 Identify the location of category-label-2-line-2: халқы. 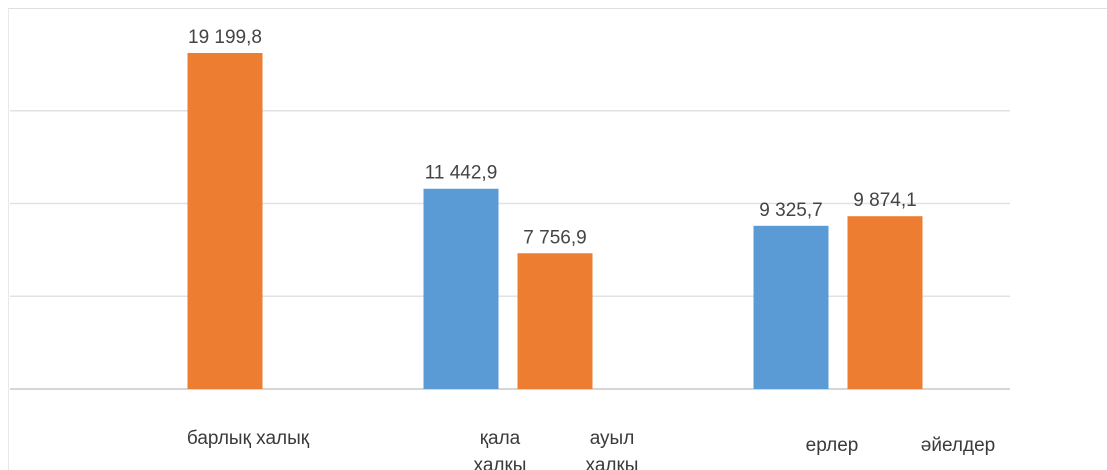
(500, 462).